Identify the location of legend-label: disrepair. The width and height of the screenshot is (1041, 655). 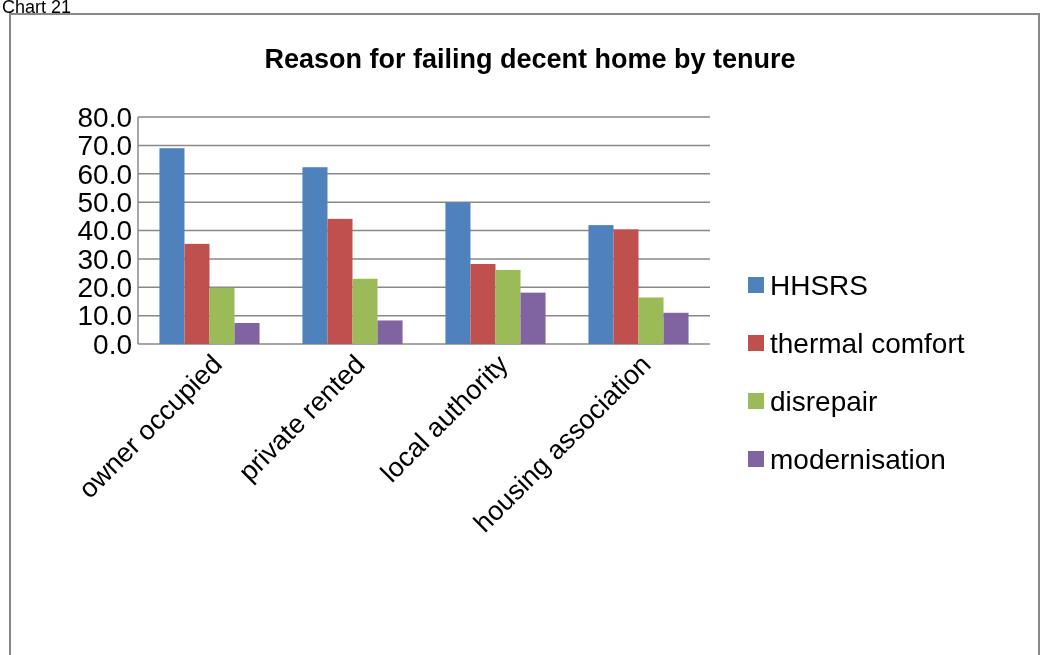
(824, 401).